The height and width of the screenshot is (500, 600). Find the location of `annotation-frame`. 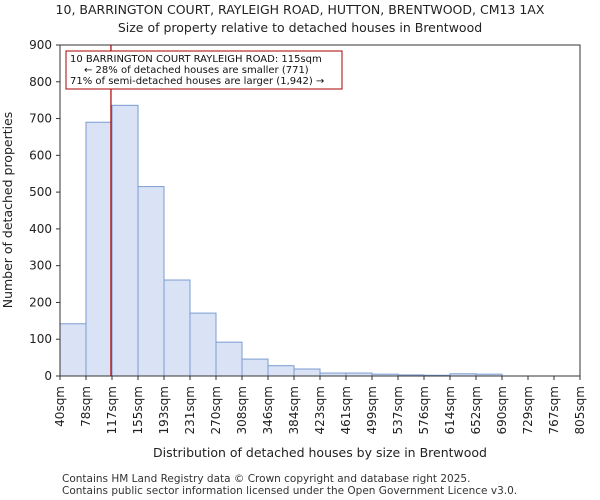

annotation-frame is located at coordinates (204, 70).